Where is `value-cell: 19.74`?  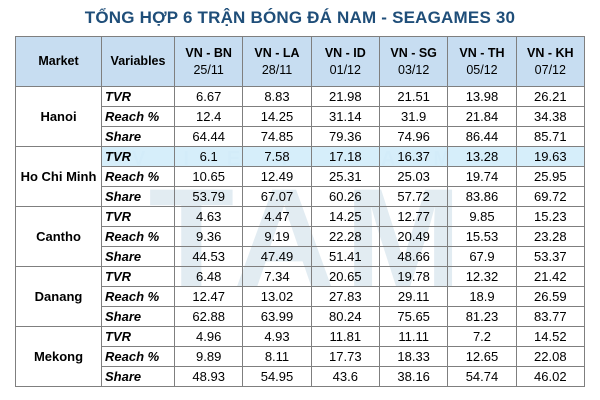 value-cell: 19.74 is located at coordinates (482, 176).